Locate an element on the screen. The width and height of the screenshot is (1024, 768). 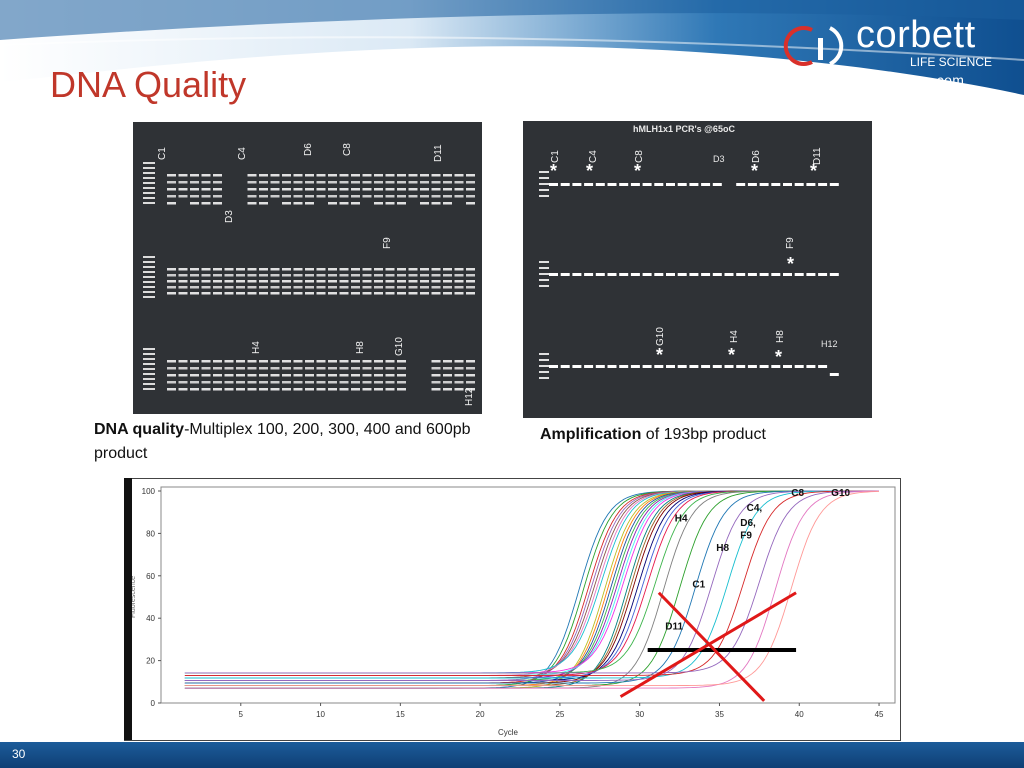
caption-right: Amplification of 193bp product is located at coordinates (653, 435).